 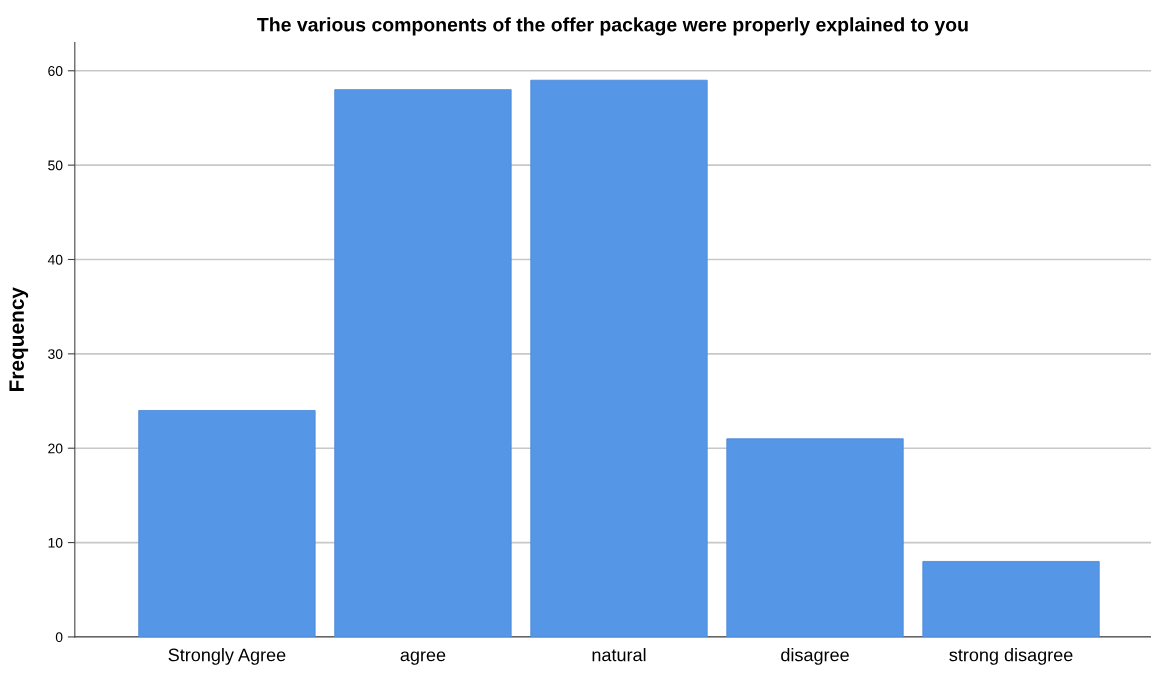 I want to click on chart-title: The various components of the offer package were properly explained to you, so click(x=612, y=26).